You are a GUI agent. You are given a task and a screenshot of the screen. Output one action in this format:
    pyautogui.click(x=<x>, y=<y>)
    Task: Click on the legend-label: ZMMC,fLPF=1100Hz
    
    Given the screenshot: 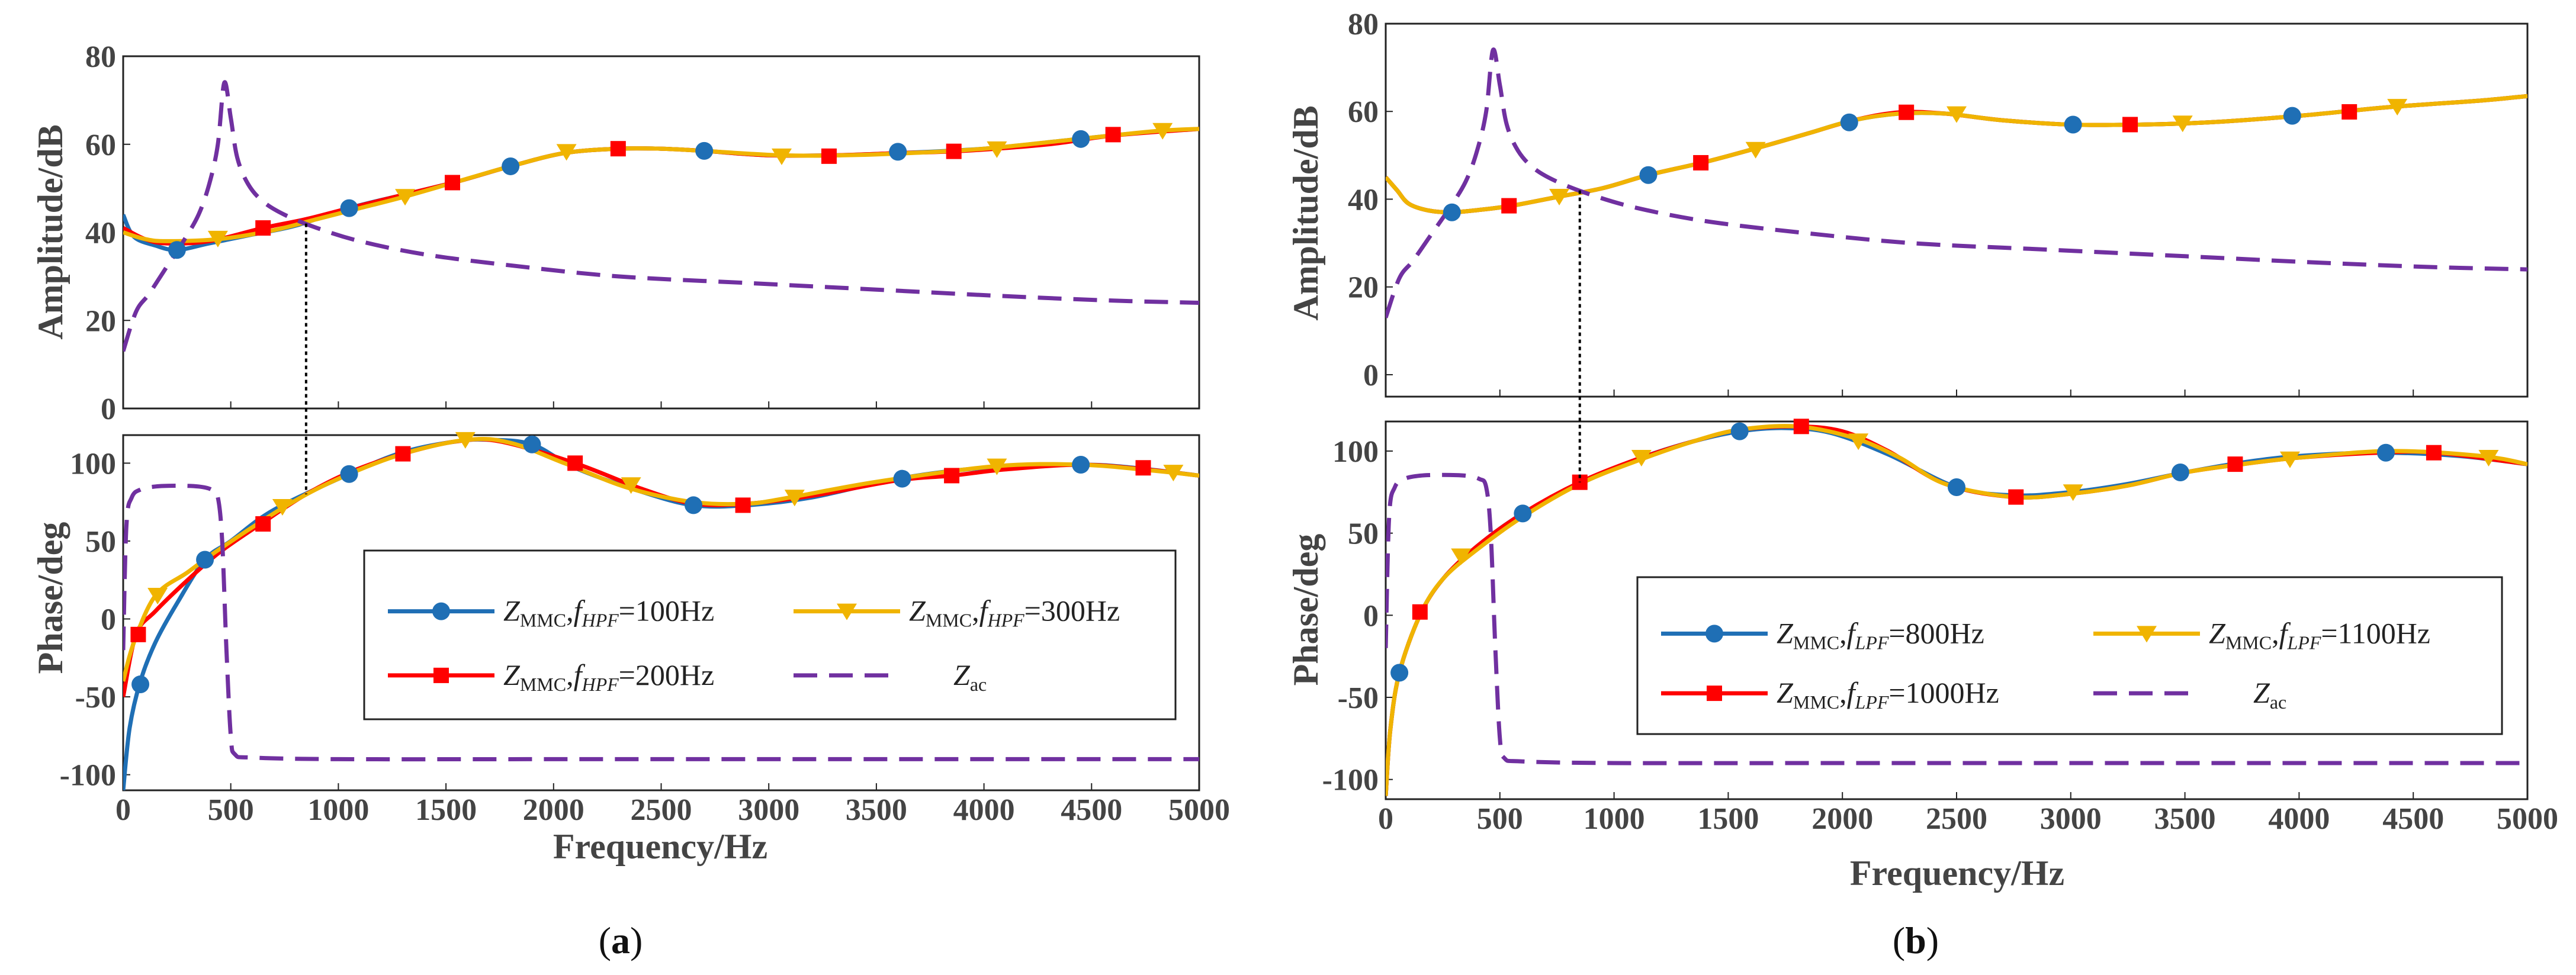 What is the action you would take?
    pyautogui.click(x=2319, y=634)
    